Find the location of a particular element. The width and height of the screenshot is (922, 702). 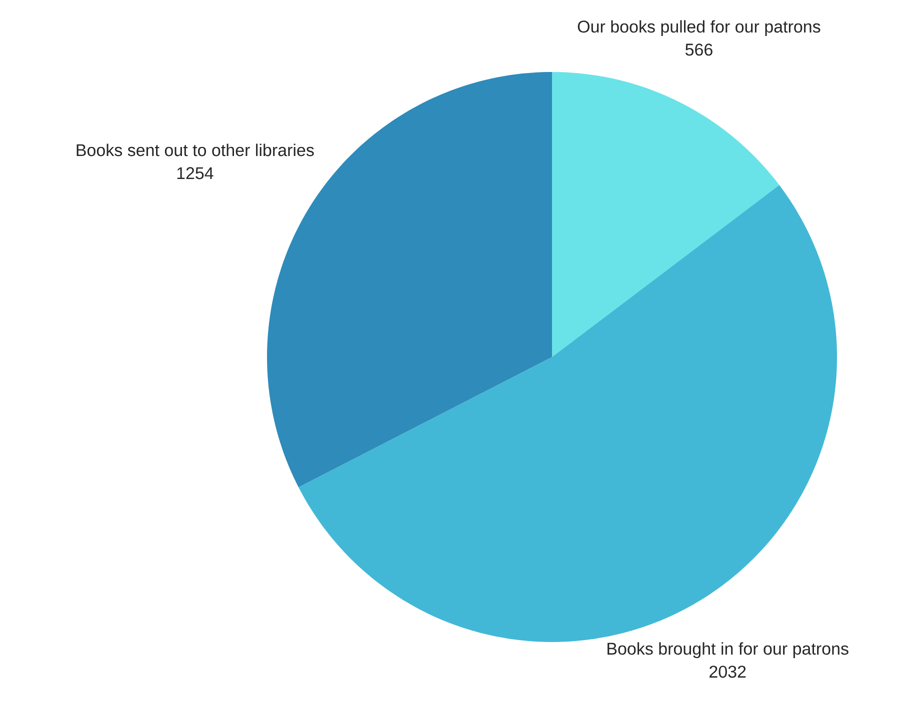

slice-label: Books sent out to other libraries is located at coordinates (195, 150).